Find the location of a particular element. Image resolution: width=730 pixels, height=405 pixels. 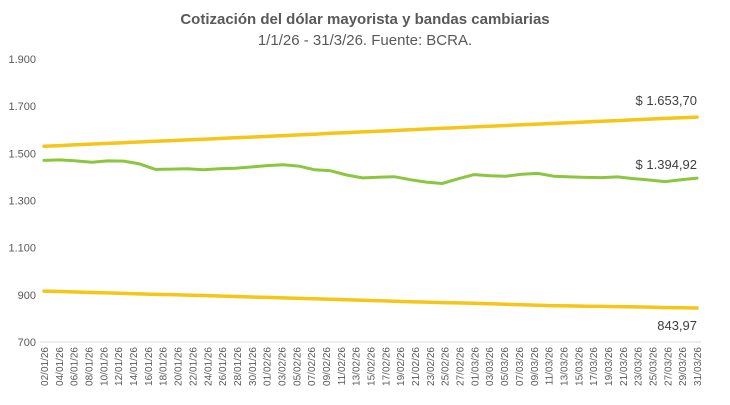

x-tick-label: 07/02/26 is located at coordinates (312, 366).